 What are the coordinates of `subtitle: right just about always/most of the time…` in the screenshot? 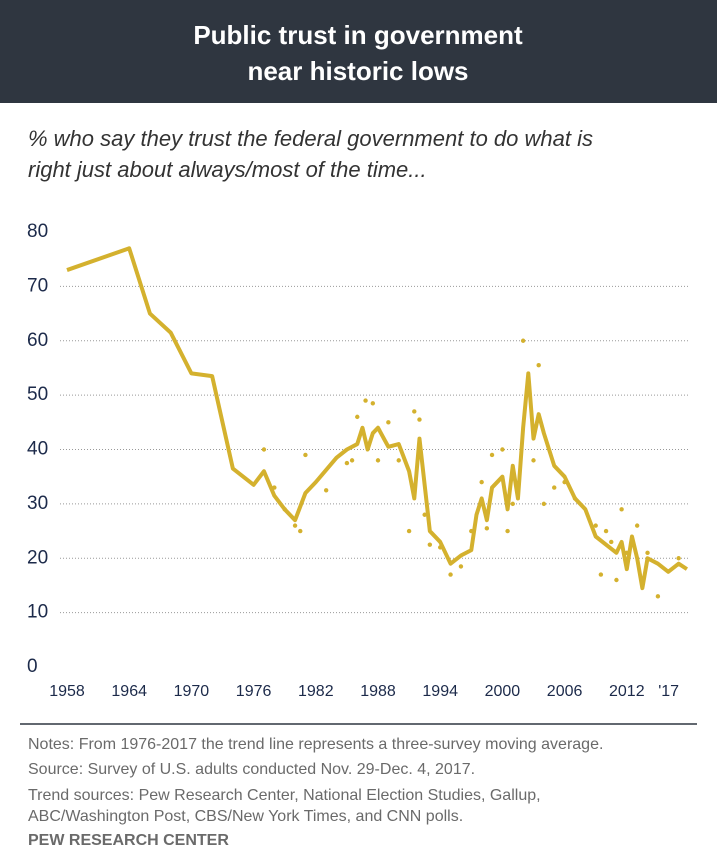 It's located at (227, 169).